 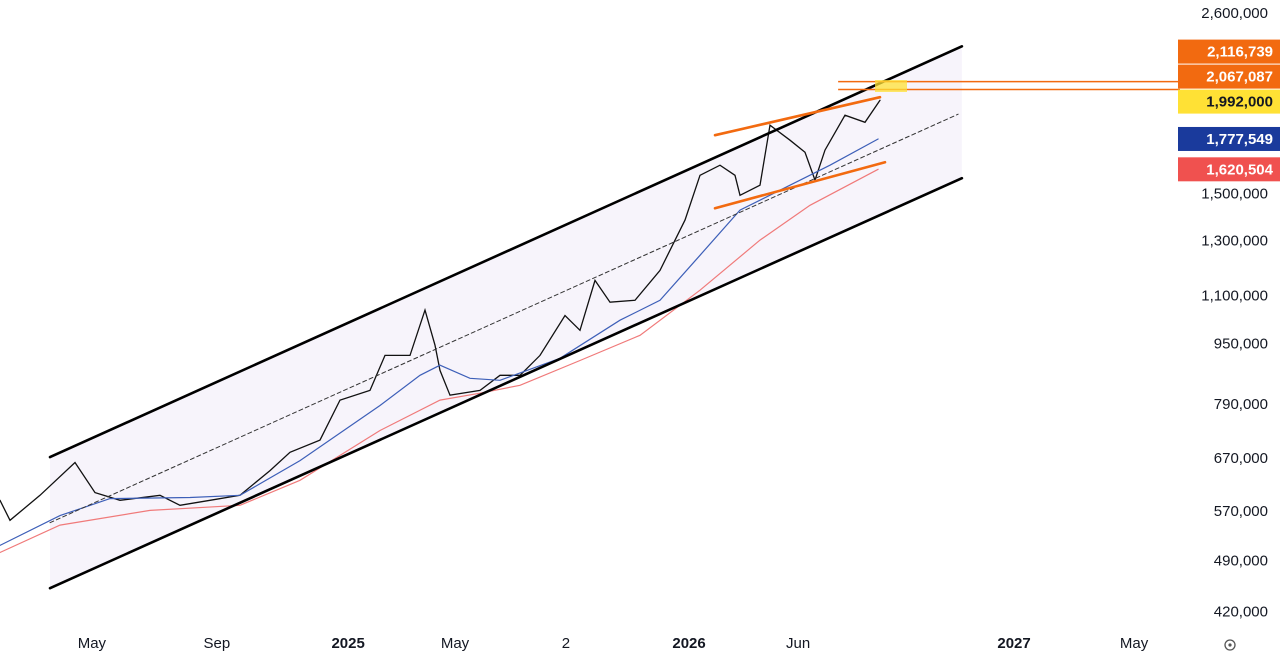 I want to click on settings-icon, so click(x=1230, y=645).